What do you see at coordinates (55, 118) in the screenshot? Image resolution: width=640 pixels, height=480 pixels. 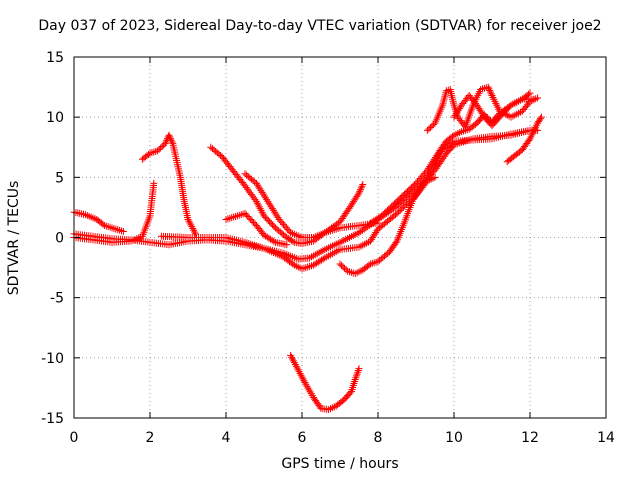 I see `y-tick-label: 10` at bounding box center [55, 118].